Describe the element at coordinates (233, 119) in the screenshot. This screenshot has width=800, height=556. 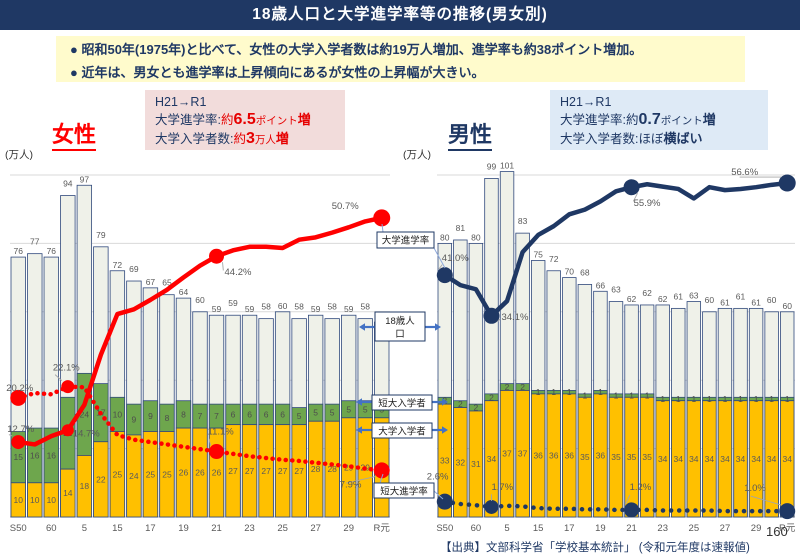
I see `female-univ-rate-line: 大学進学率:約6.5ポイント増` at that location.